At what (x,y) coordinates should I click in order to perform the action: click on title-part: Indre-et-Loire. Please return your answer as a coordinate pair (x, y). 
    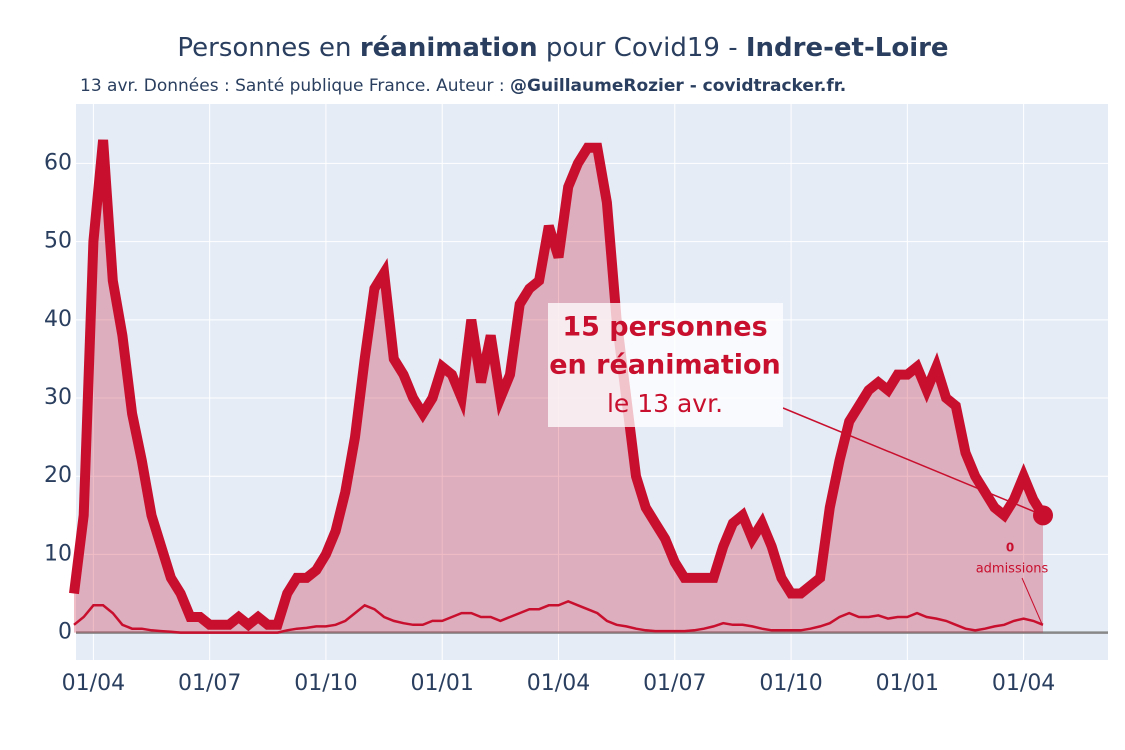
    Looking at the image, I should click on (847, 48).